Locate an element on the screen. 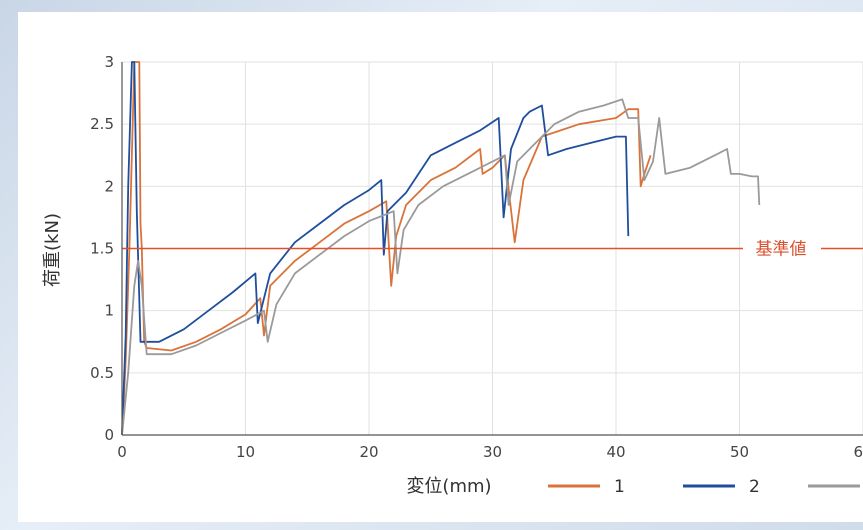 This screenshot has width=863, height=530. x-tick-label: 50 is located at coordinates (739, 452).